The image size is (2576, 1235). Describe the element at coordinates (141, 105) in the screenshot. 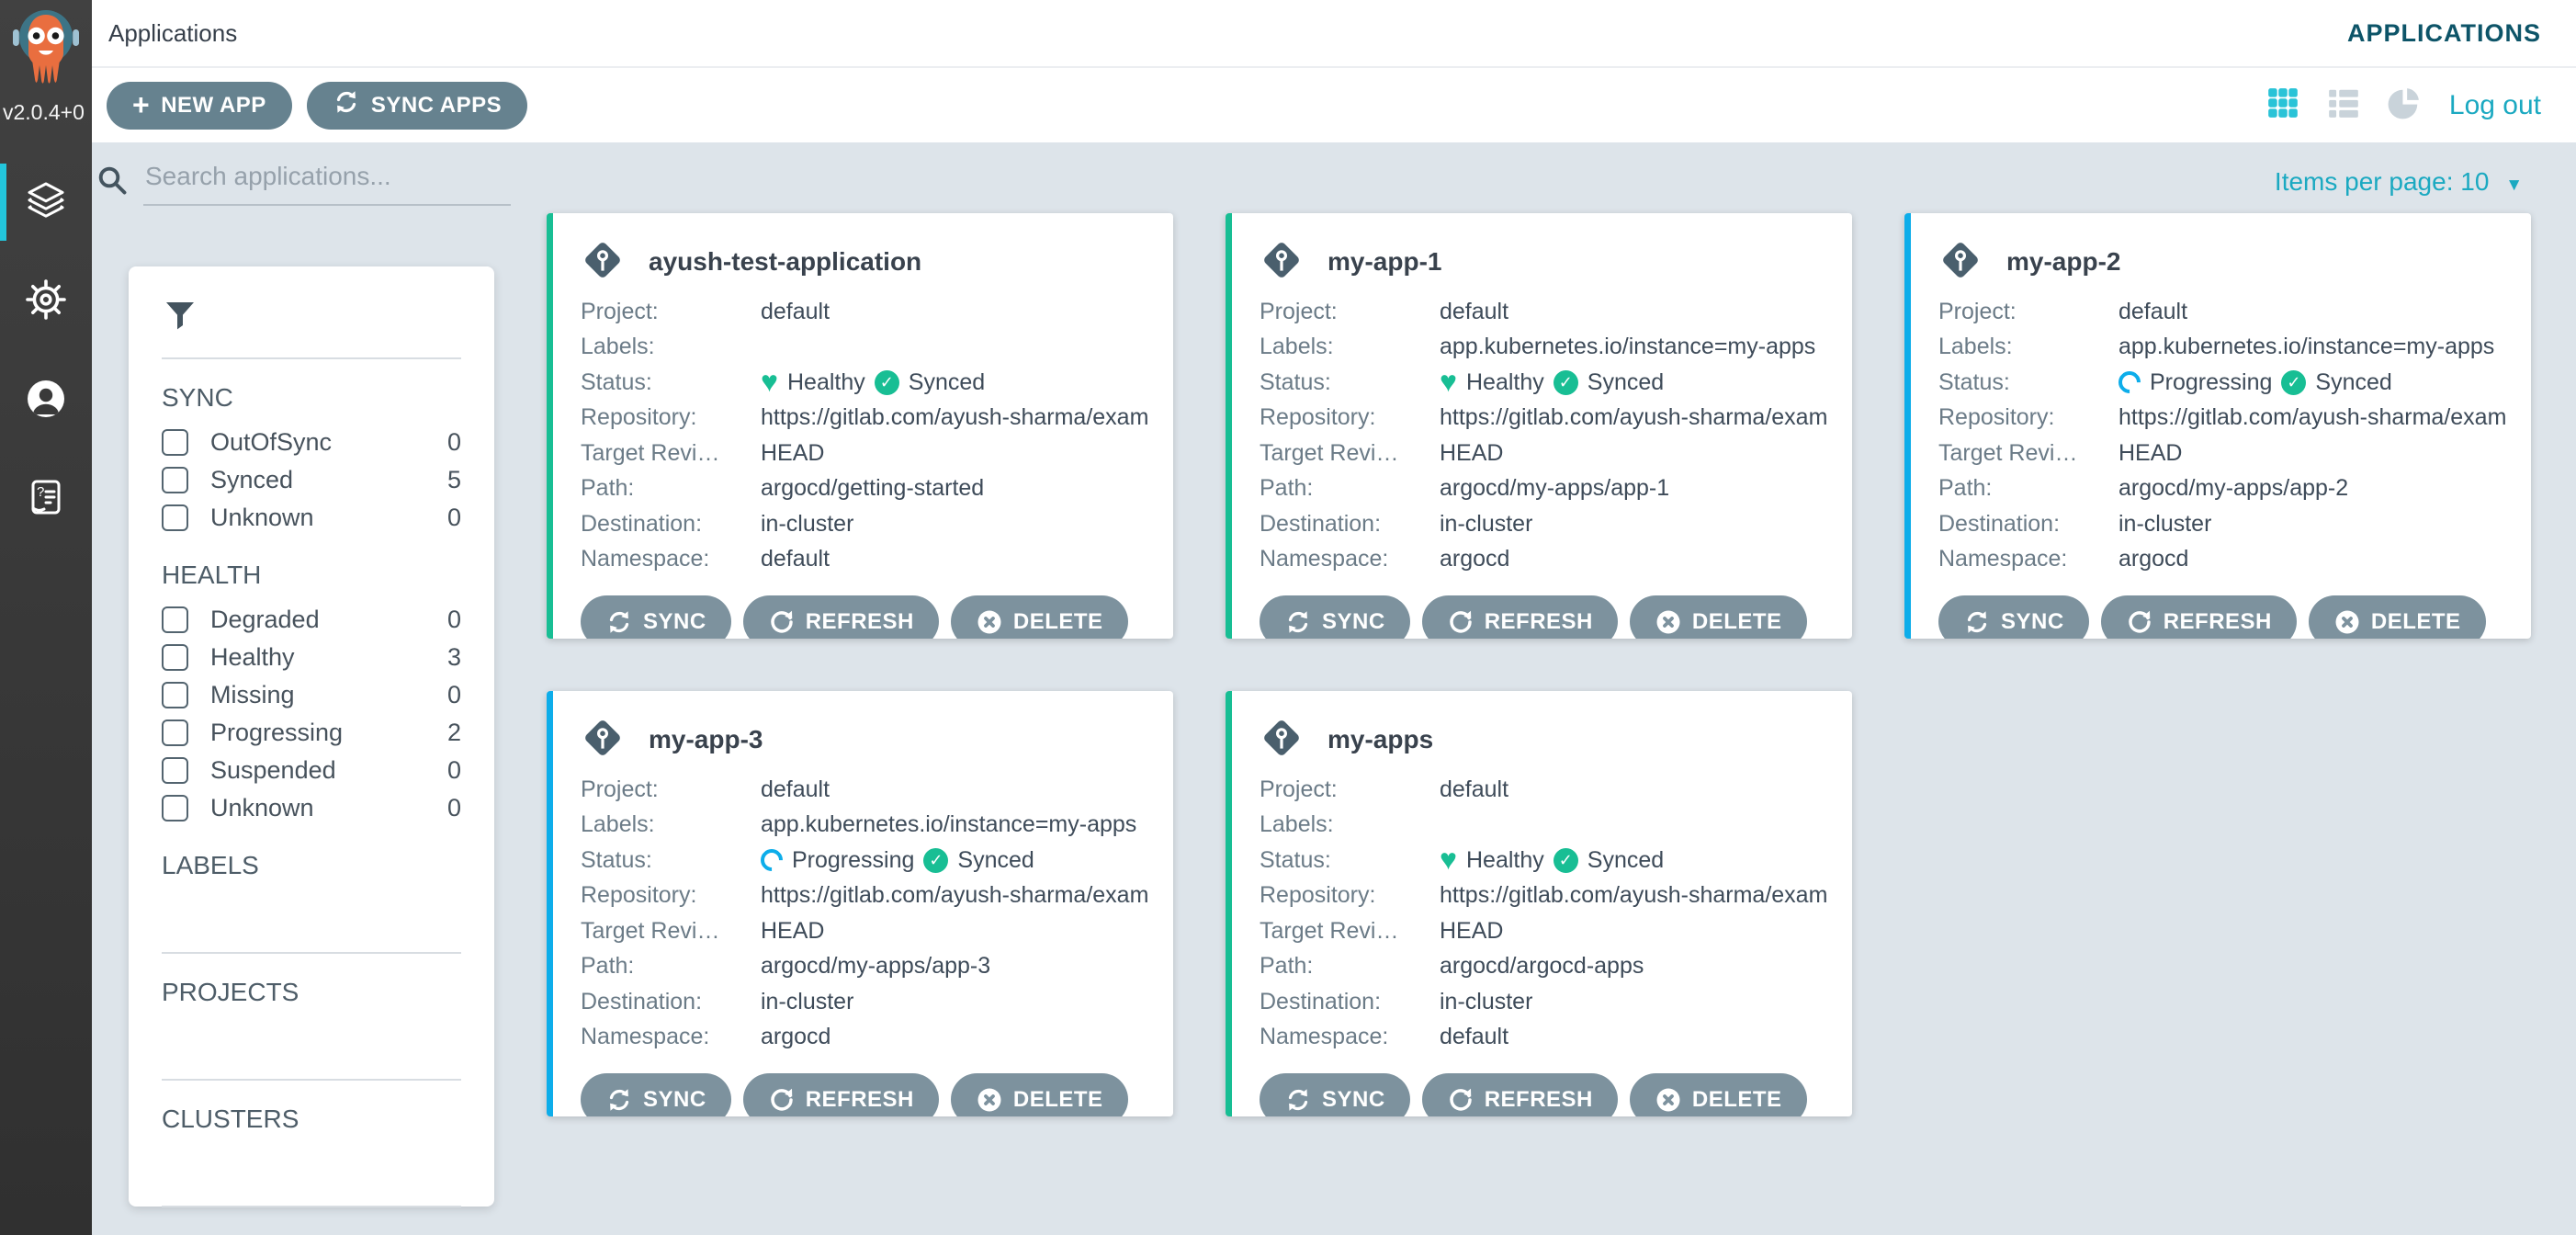

I see `plus-icon` at that location.